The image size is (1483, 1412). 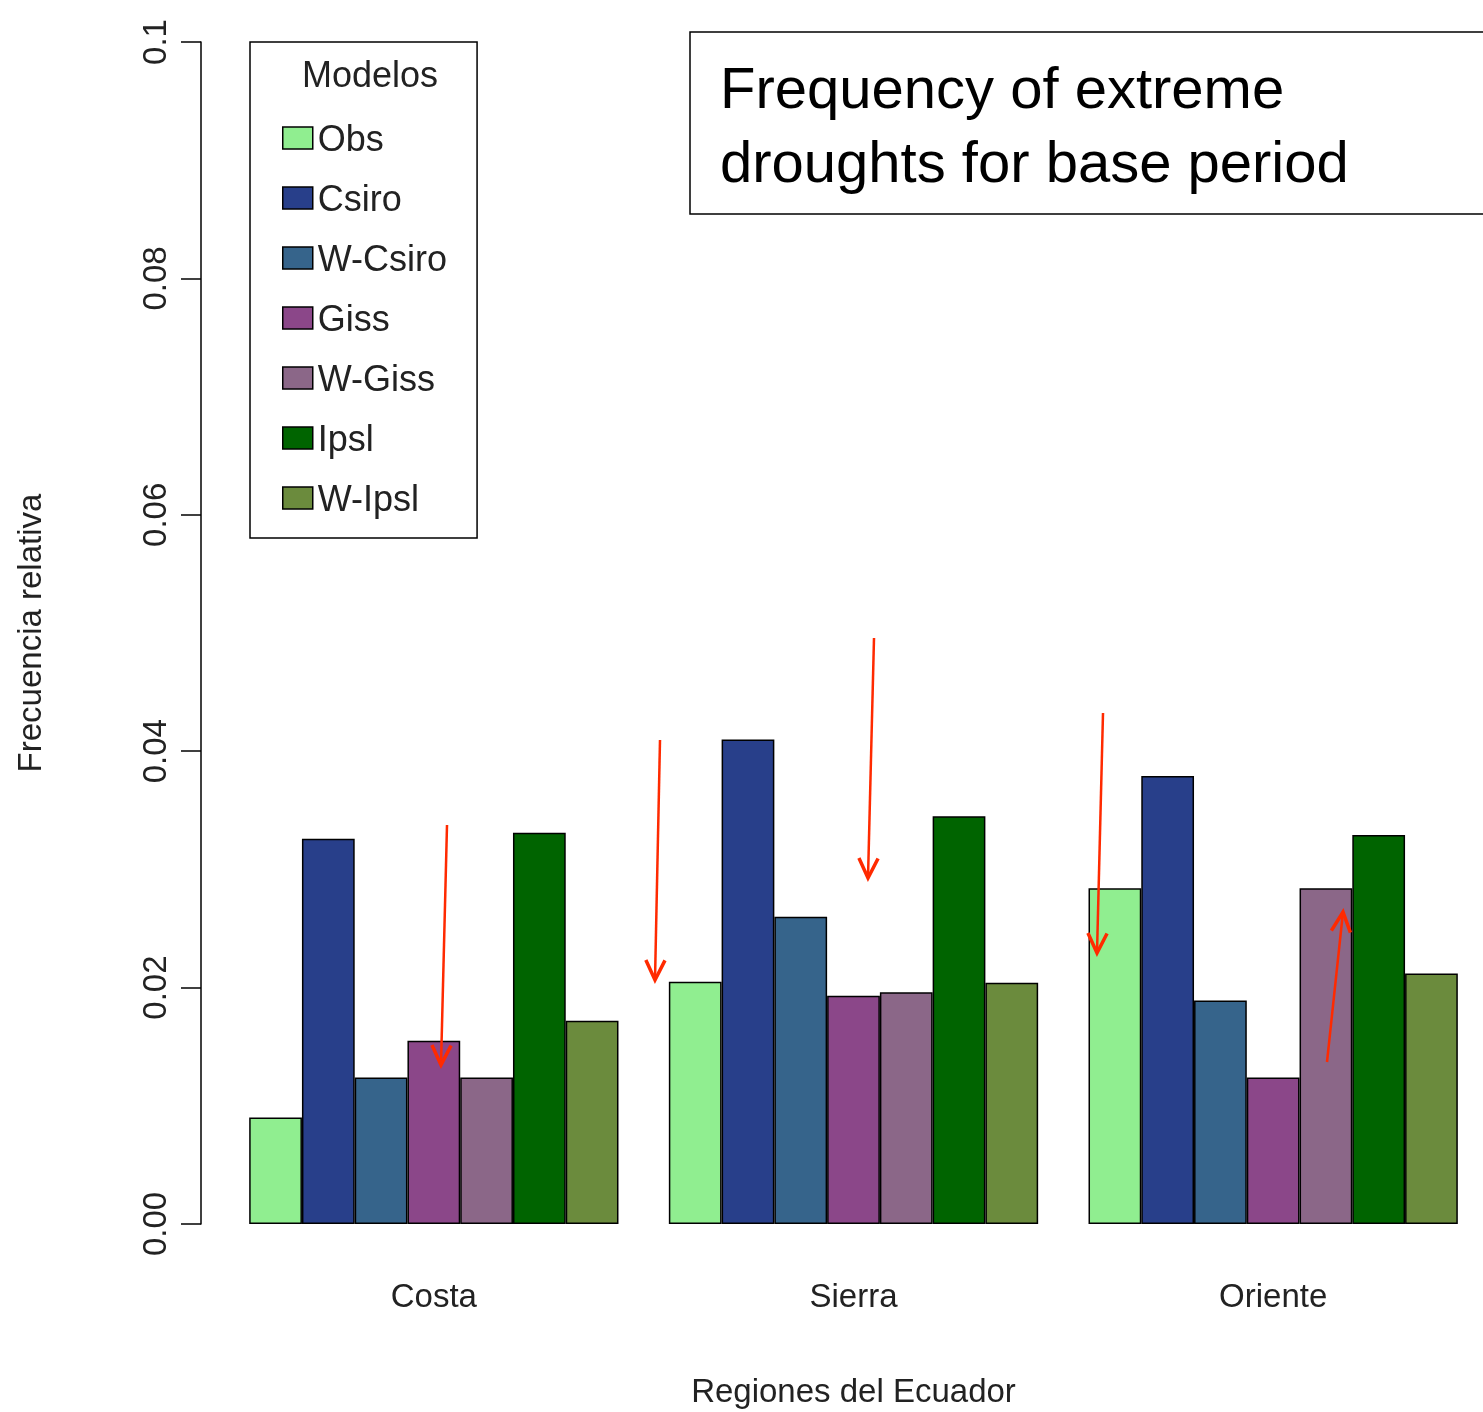 I want to click on y-tick-label: 0.04, so click(x=154, y=751).